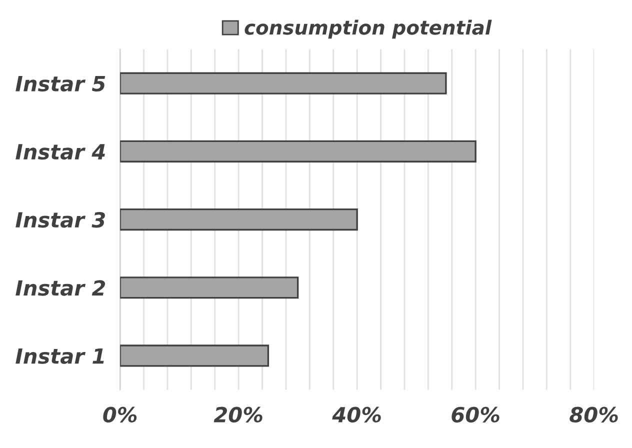 This screenshot has height=448, width=632. I want to click on y-tick-label: Instar 1, so click(60, 356).